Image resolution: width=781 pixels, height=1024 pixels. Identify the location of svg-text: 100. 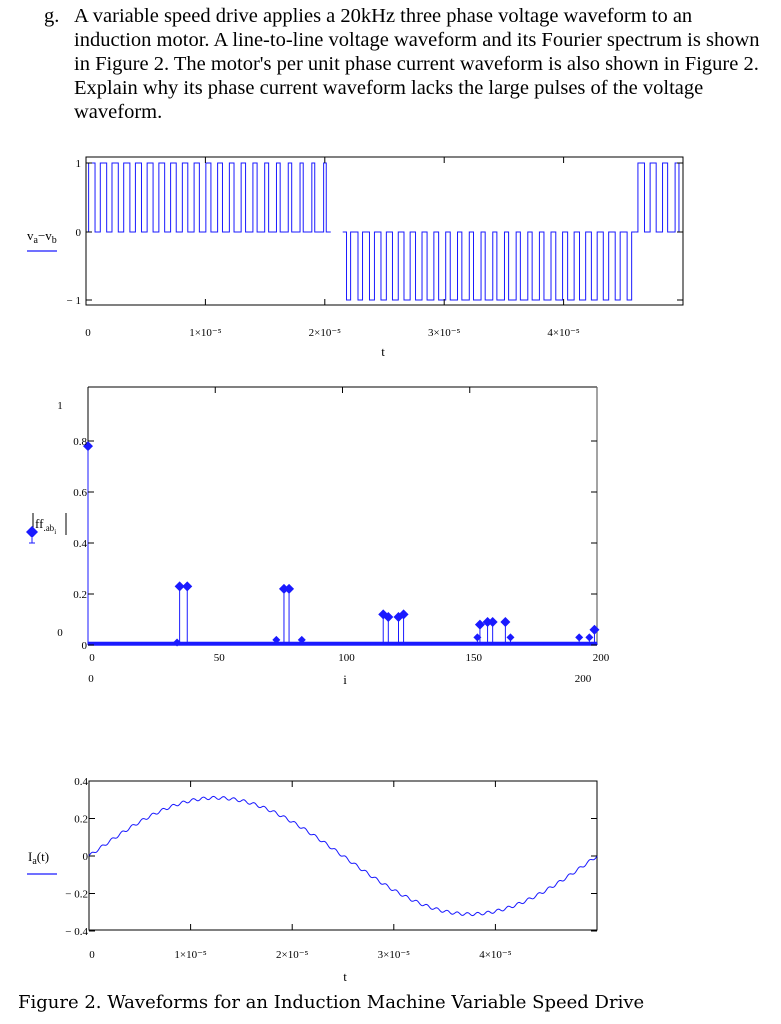
(346, 658).